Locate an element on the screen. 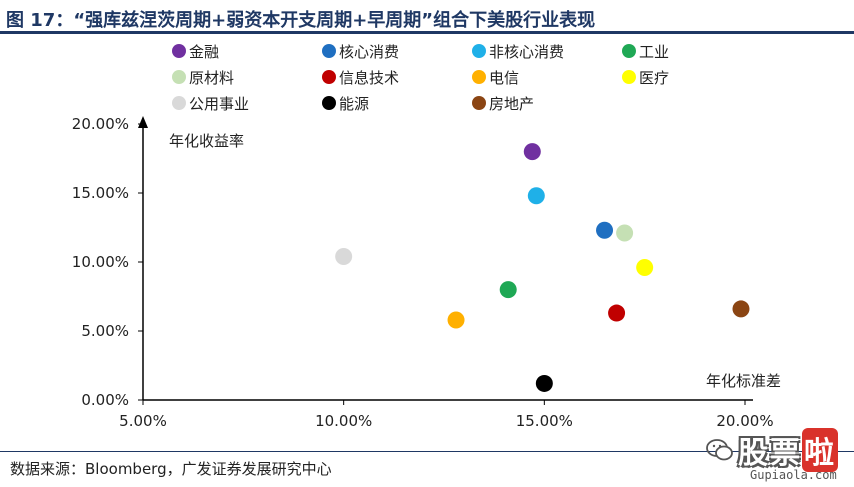 This screenshot has width=854, height=487. legend-label: 信息技术 is located at coordinates (369, 78).